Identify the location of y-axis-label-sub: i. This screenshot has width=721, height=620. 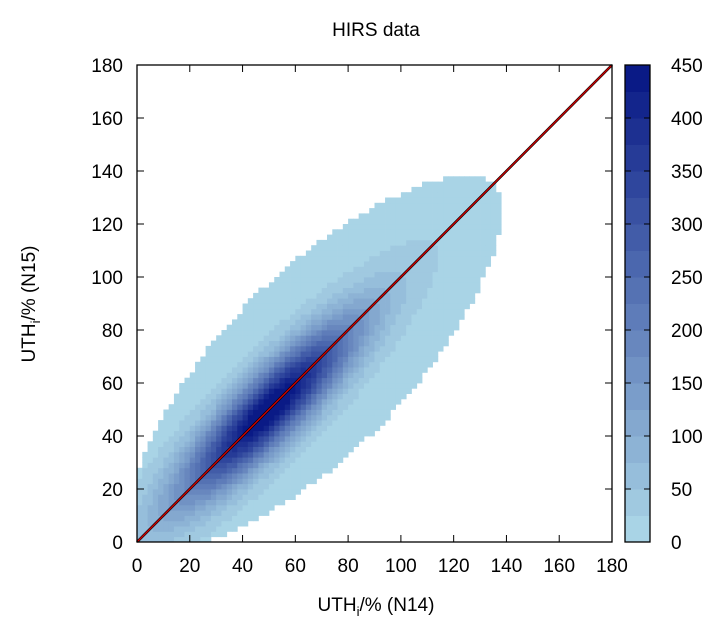
(35, 321).